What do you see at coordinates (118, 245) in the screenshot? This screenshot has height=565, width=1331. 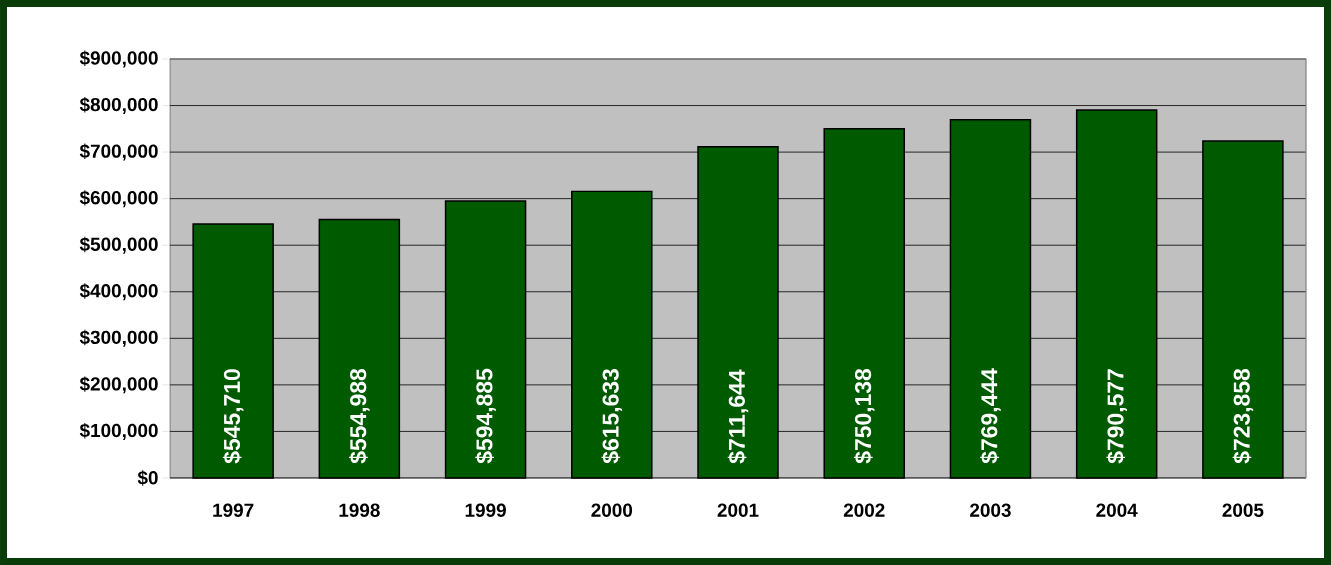 I see `y-tick-label: $500,000` at bounding box center [118, 245].